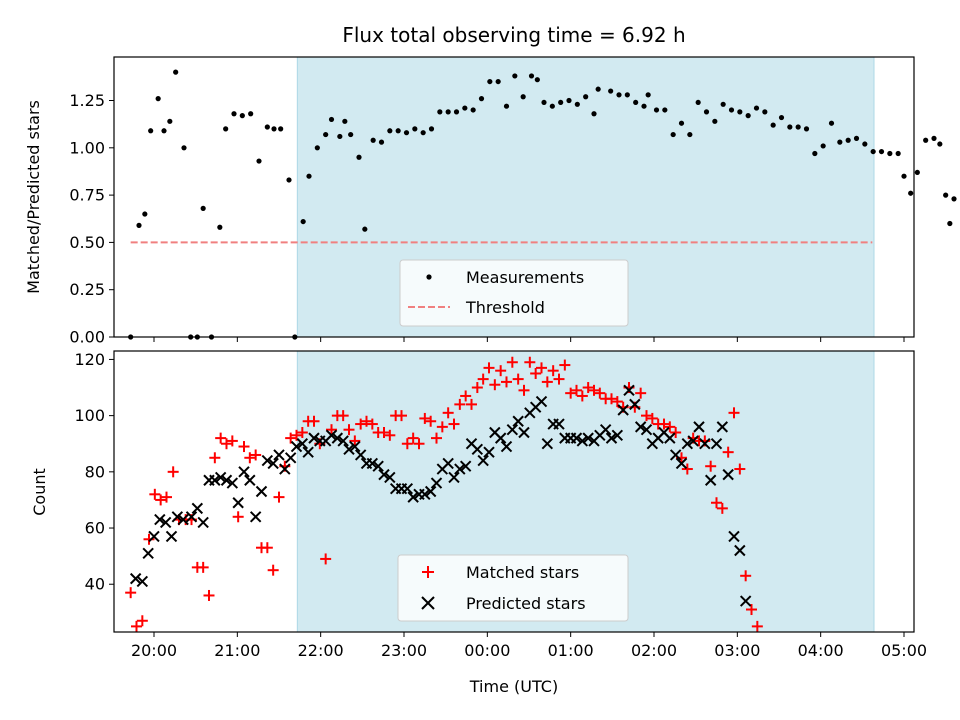  Describe the element at coordinates (522, 572) in the screenshot. I see `legend-matched-label: Matched stars` at that location.